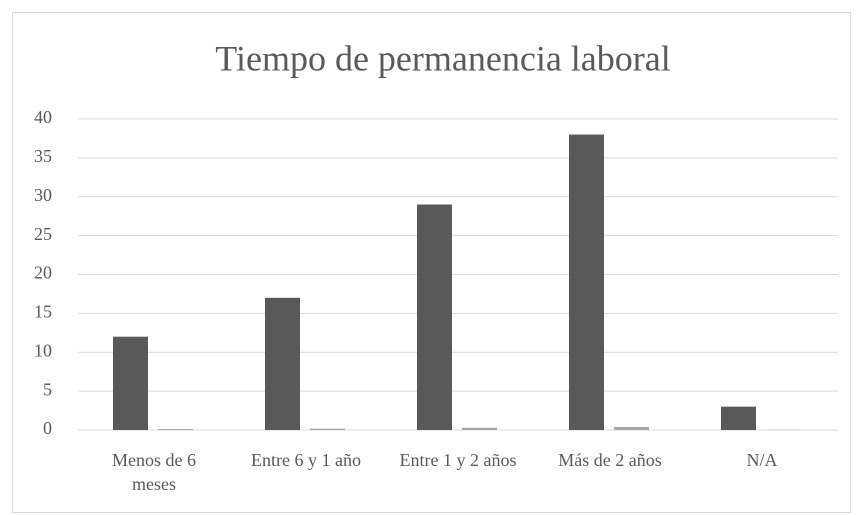 The height and width of the screenshot is (515, 863). Describe the element at coordinates (43, 350) in the screenshot. I see `y-tick-label: 10` at that location.